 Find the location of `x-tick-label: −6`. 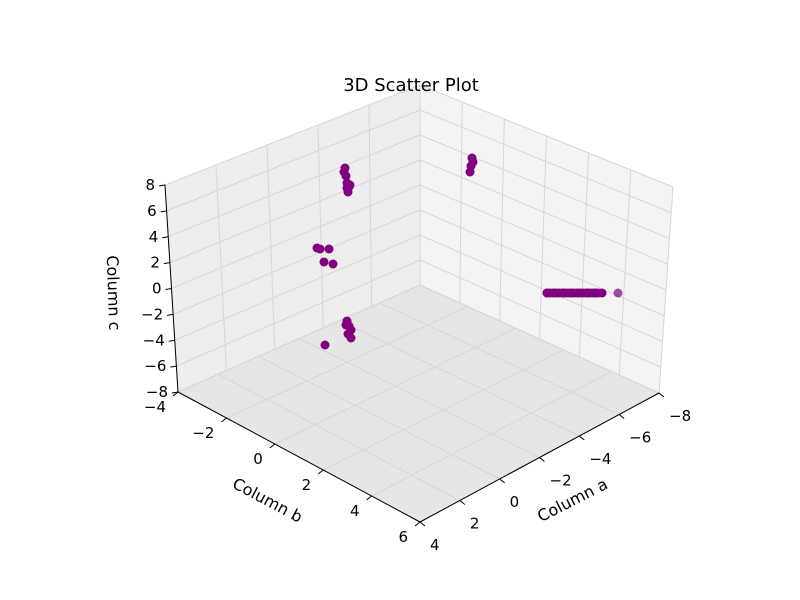

x-tick-label: −6 is located at coordinates (640, 438).